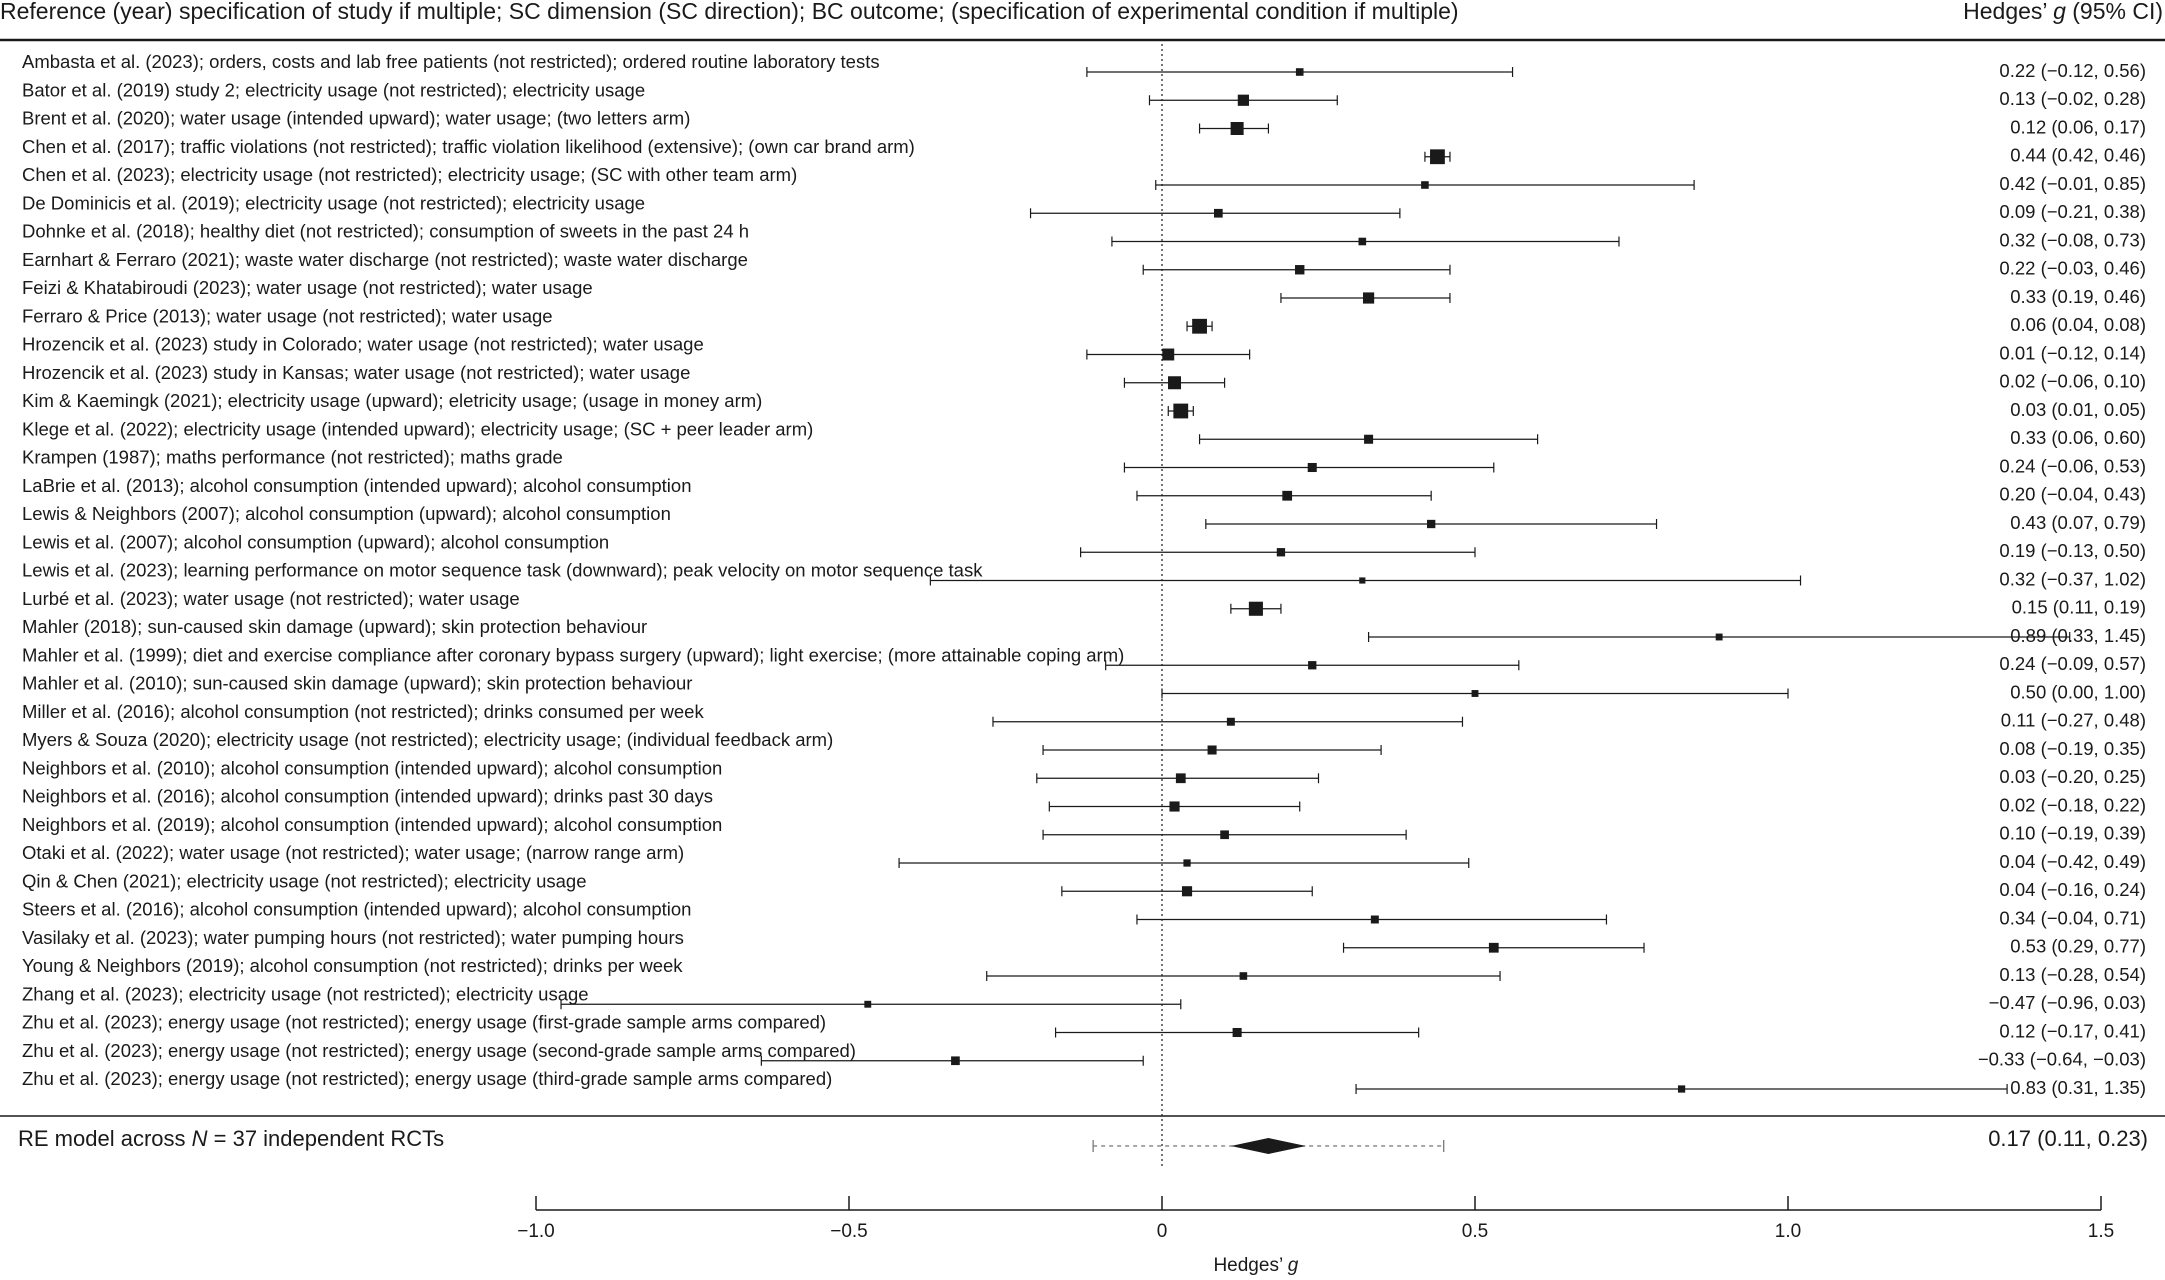 This screenshot has height=1280, width=2165. Describe the element at coordinates (2072, 183) in the screenshot. I see `study-ci-text: 0.42 (−0.01, 0.85)` at that location.